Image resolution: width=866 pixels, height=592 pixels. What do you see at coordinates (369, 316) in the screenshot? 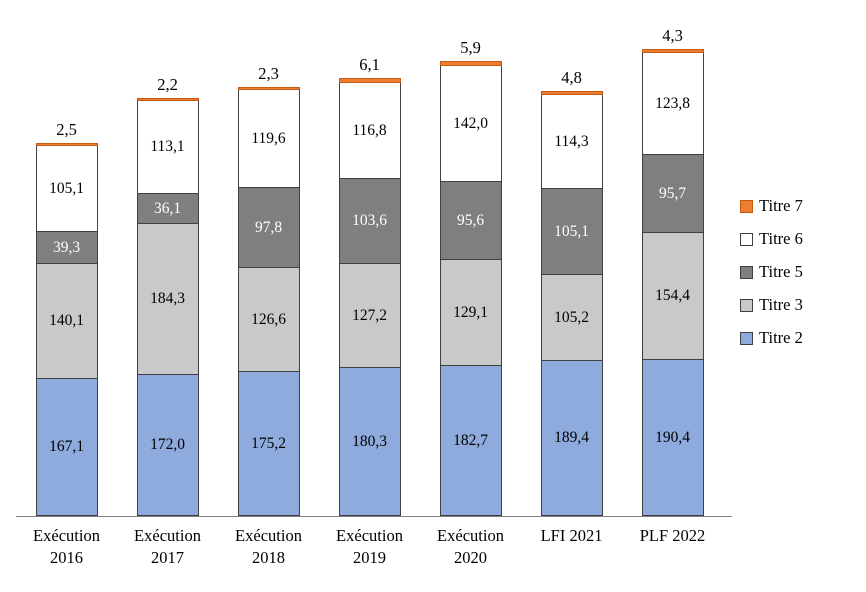
I see `bar-segment-titre-3: 127,2` at bounding box center [369, 316].